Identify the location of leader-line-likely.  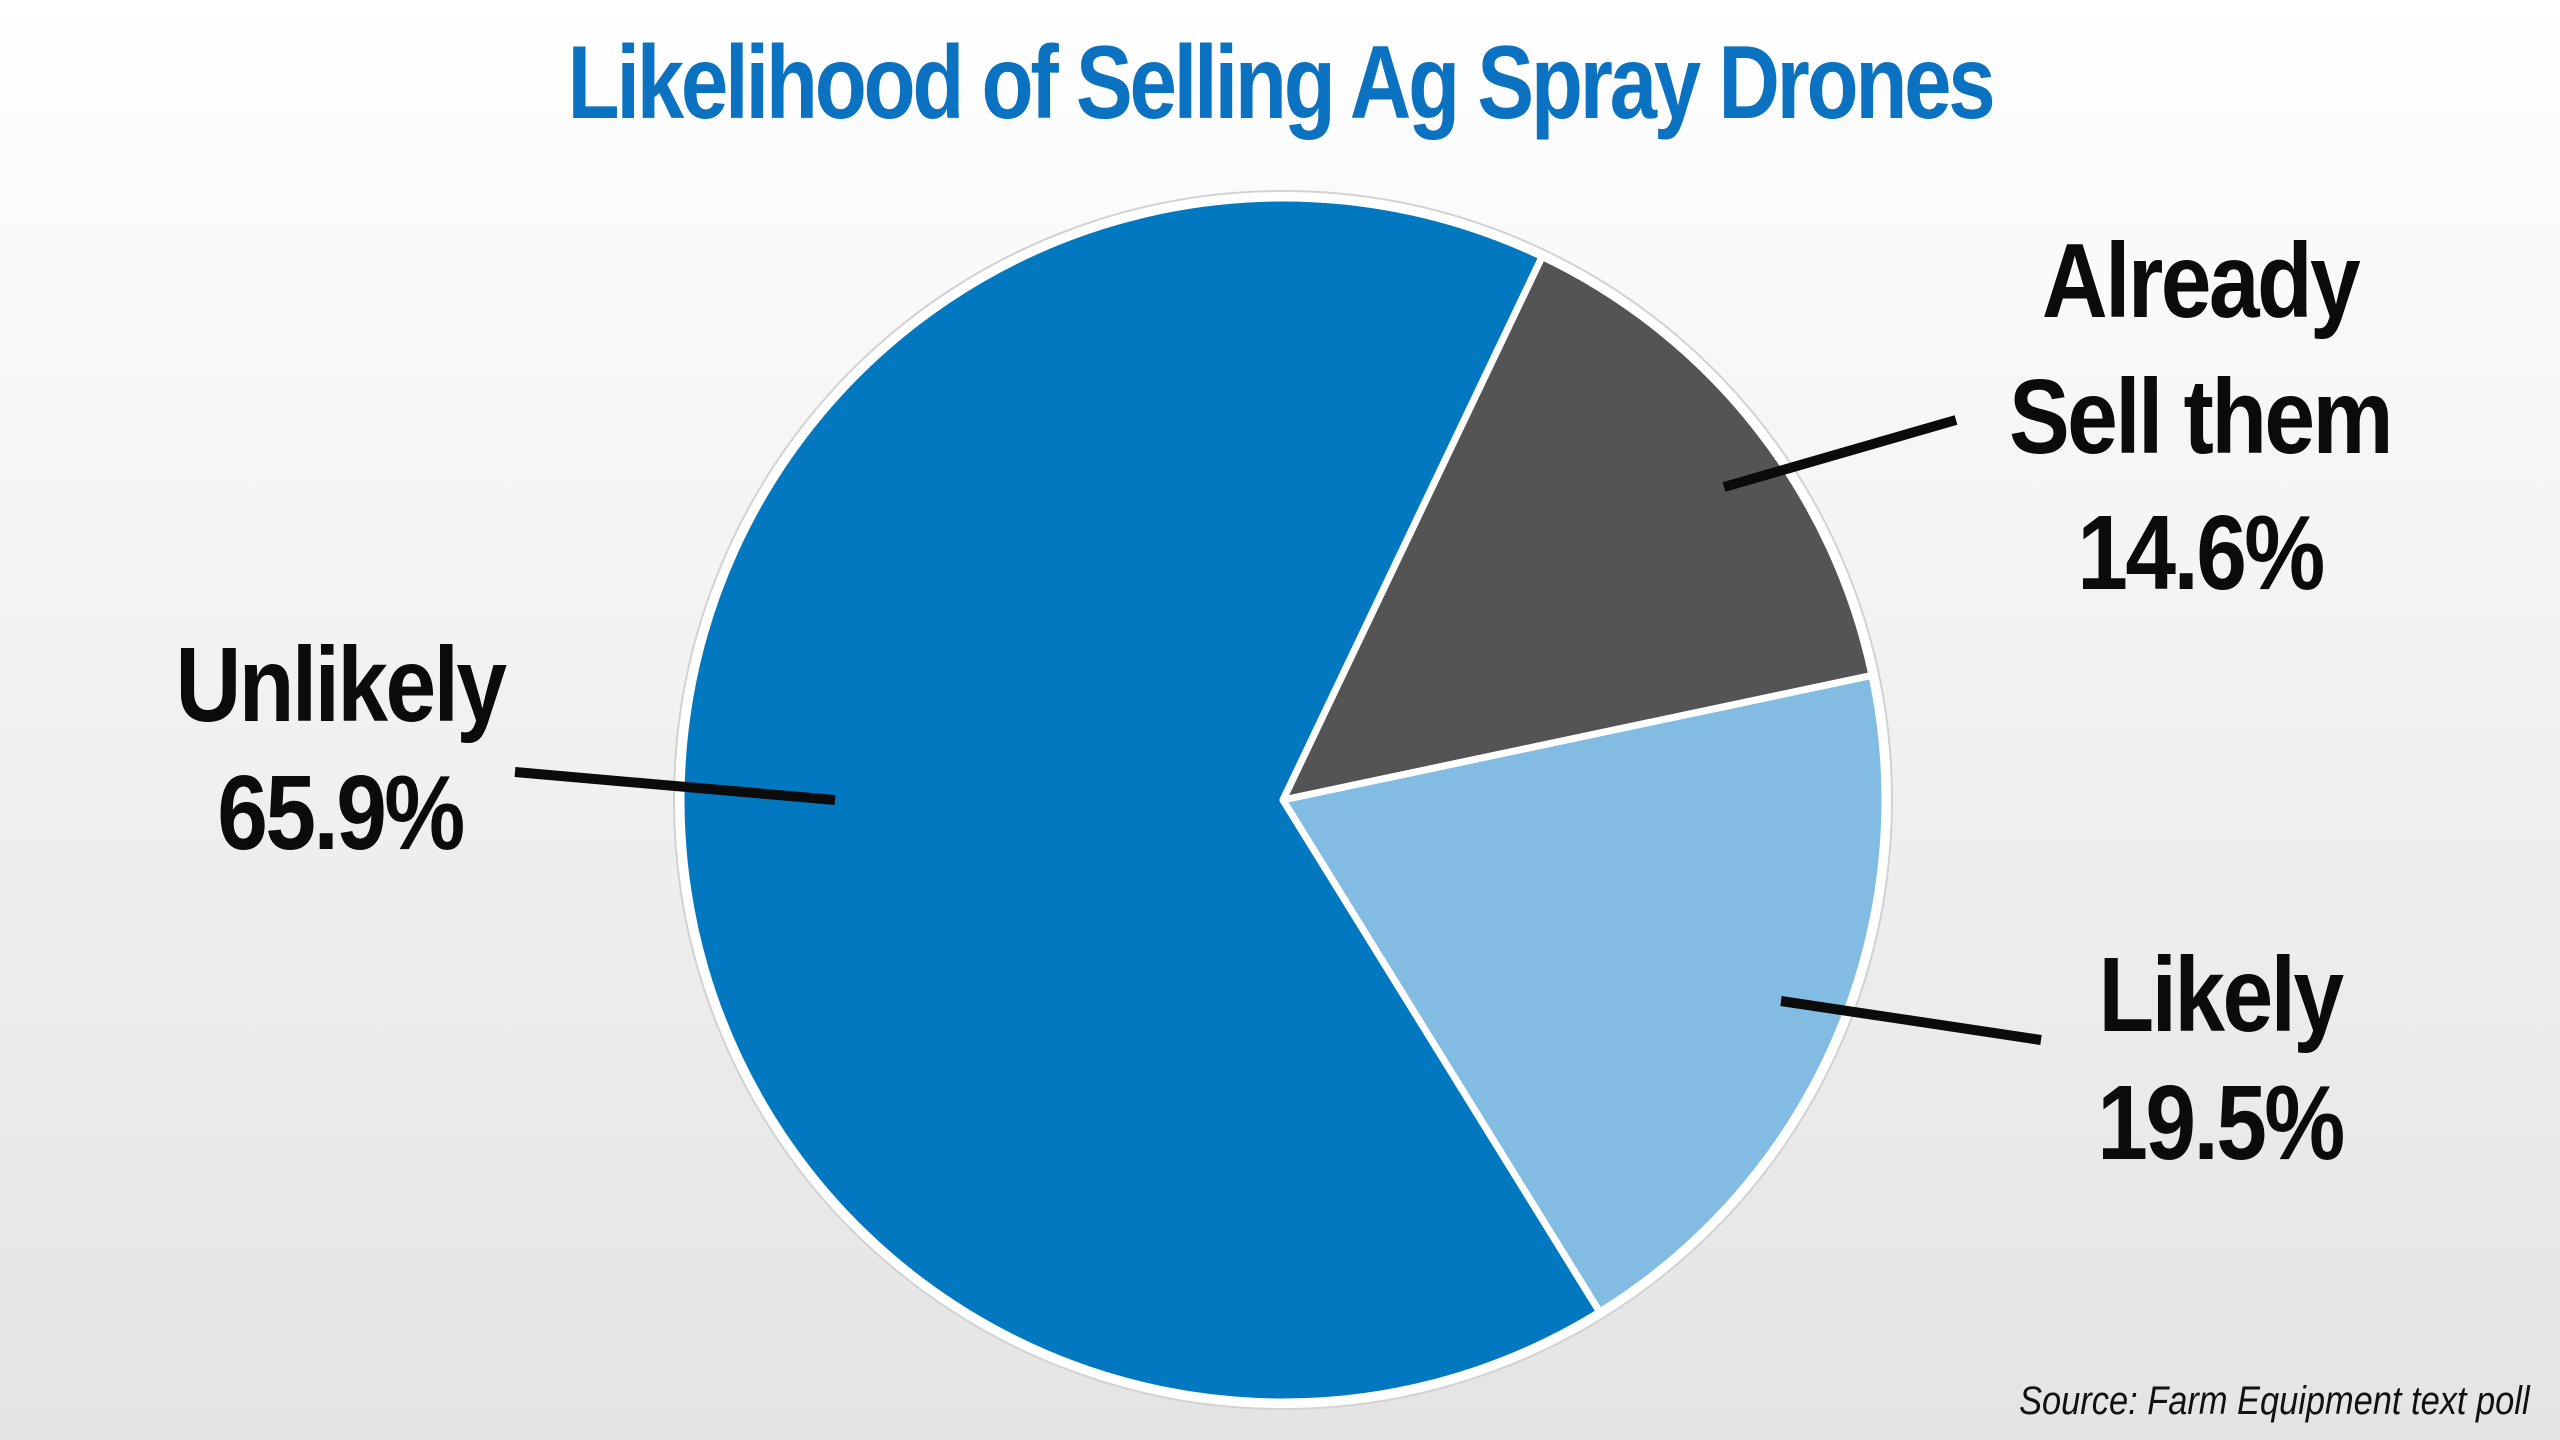
(1911, 1020).